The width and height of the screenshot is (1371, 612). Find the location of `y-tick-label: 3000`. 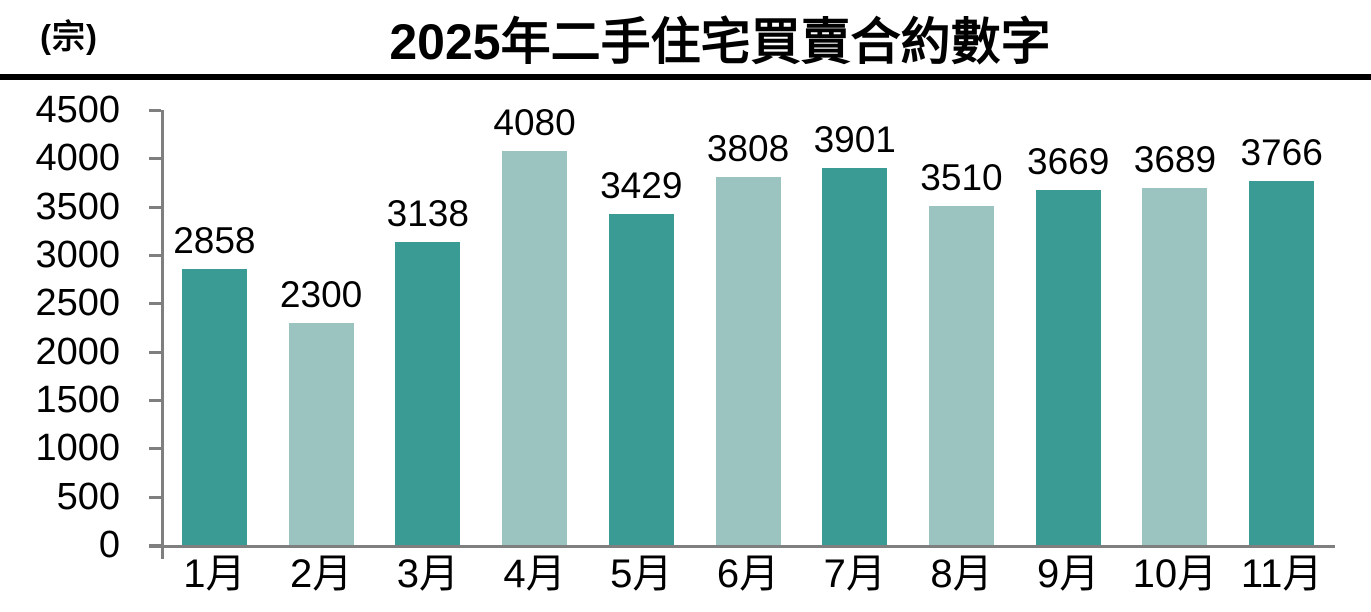

y-tick-label: 3000 is located at coordinates (77, 255).